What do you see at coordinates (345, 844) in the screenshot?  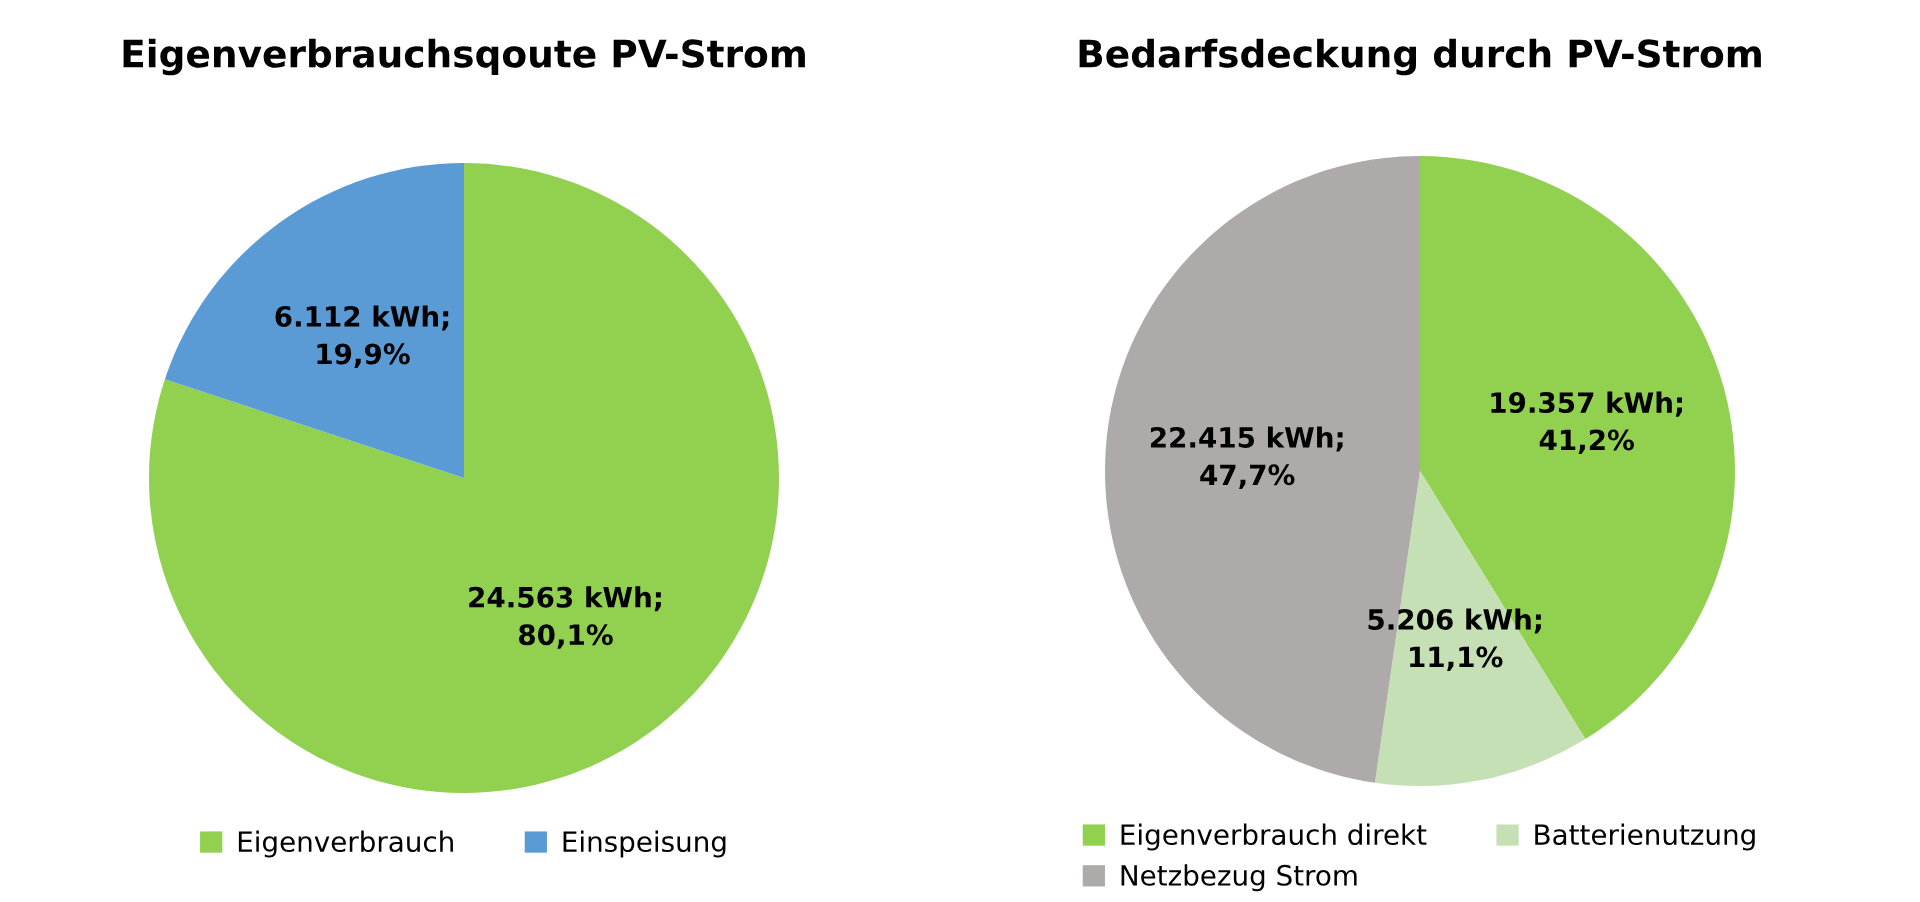 I see `legend-label: Eigenverbrauch` at bounding box center [345, 844].